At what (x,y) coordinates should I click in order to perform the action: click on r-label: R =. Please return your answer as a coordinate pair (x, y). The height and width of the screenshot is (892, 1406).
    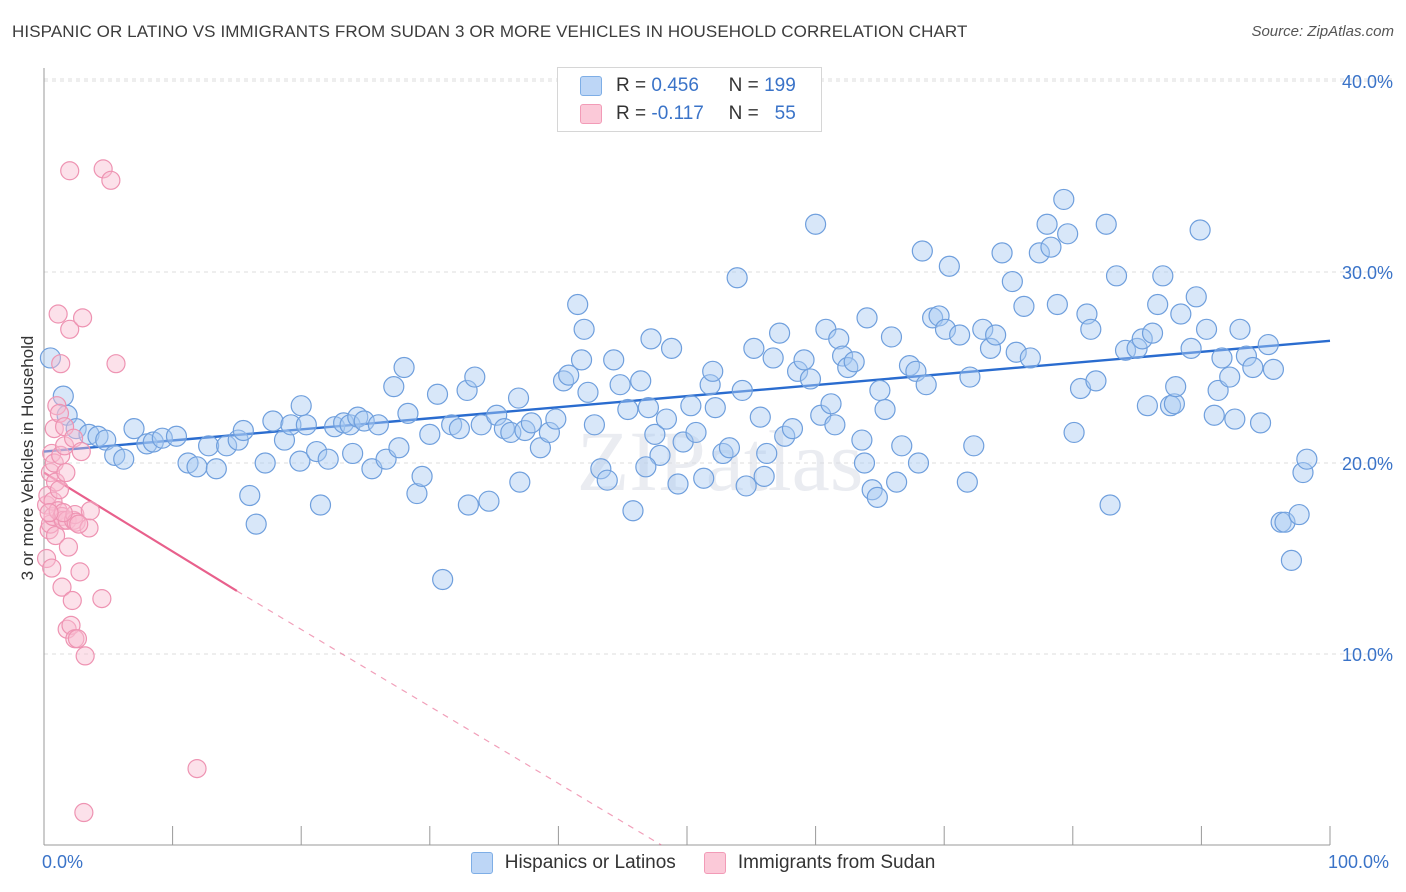
    Looking at the image, I should click on (631, 113).